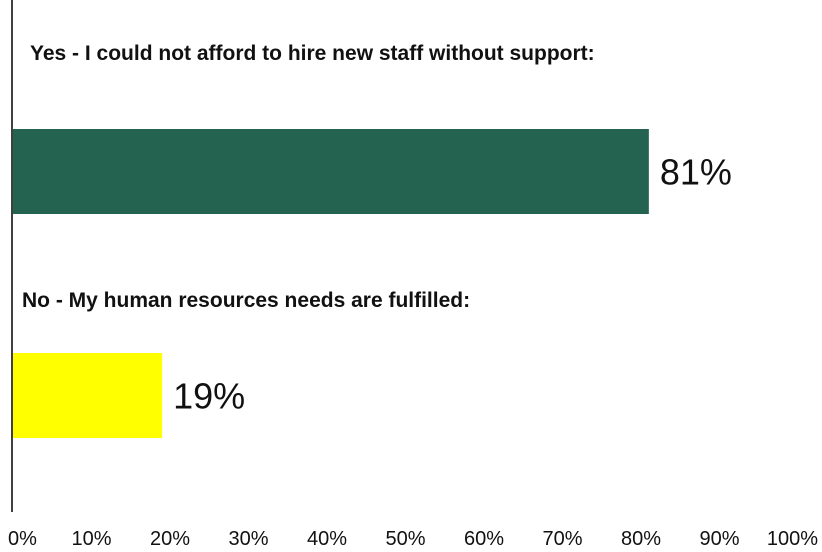 Image resolution: width=822 pixels, height=552 pixels. Describe the element at coordinates (209, 396) in the screenshot. I see `data-label: 19%` at that location.